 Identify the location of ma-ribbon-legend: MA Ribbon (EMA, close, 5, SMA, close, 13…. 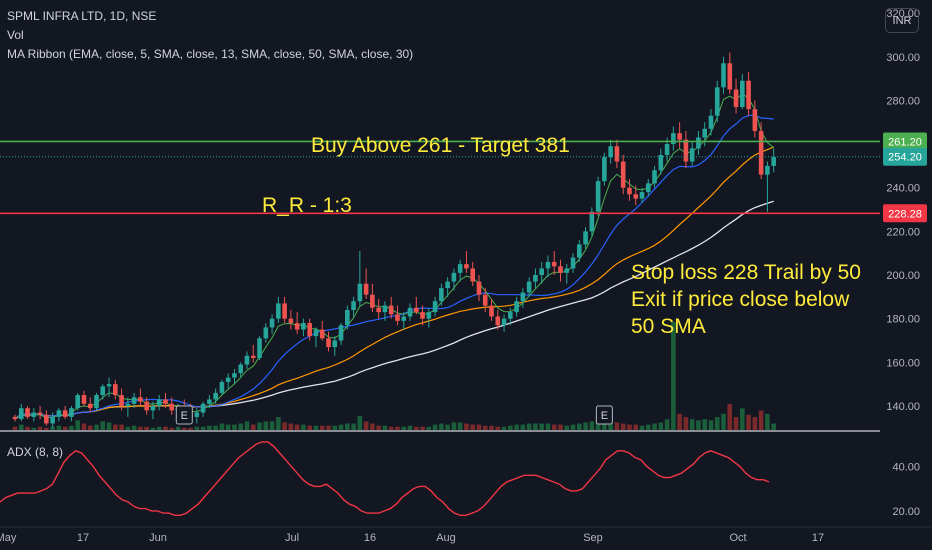
(210, 54).